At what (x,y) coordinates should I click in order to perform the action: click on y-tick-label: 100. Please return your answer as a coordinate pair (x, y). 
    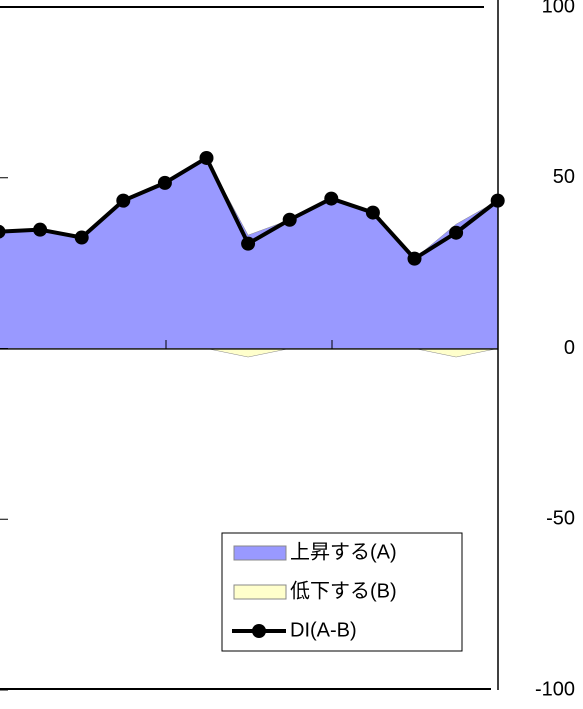
    Looking at the image, I should click on (558, 8).